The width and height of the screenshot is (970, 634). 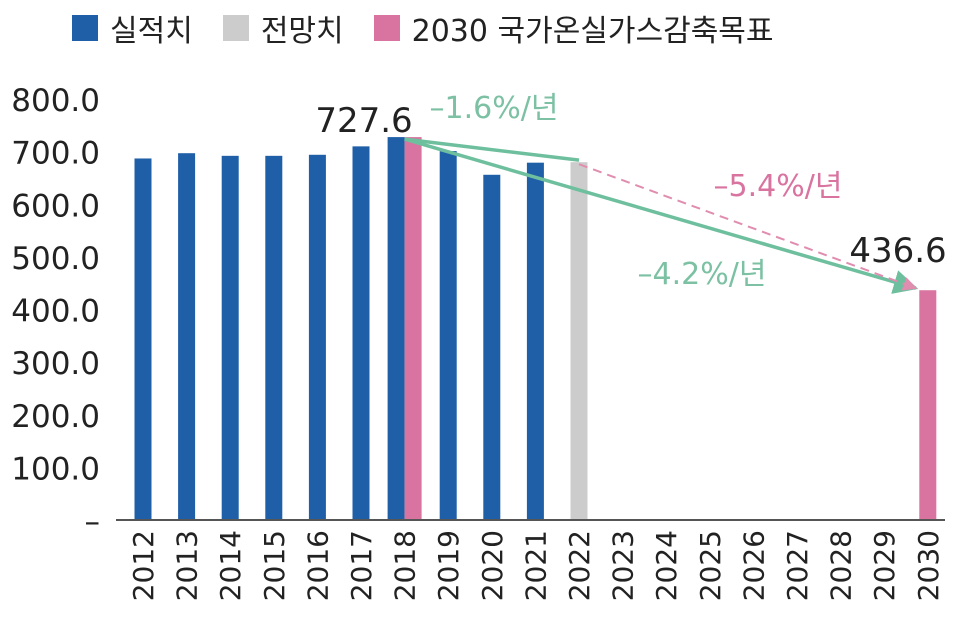 I want to click on bar-2019-s0, so click(x=448, y=335).